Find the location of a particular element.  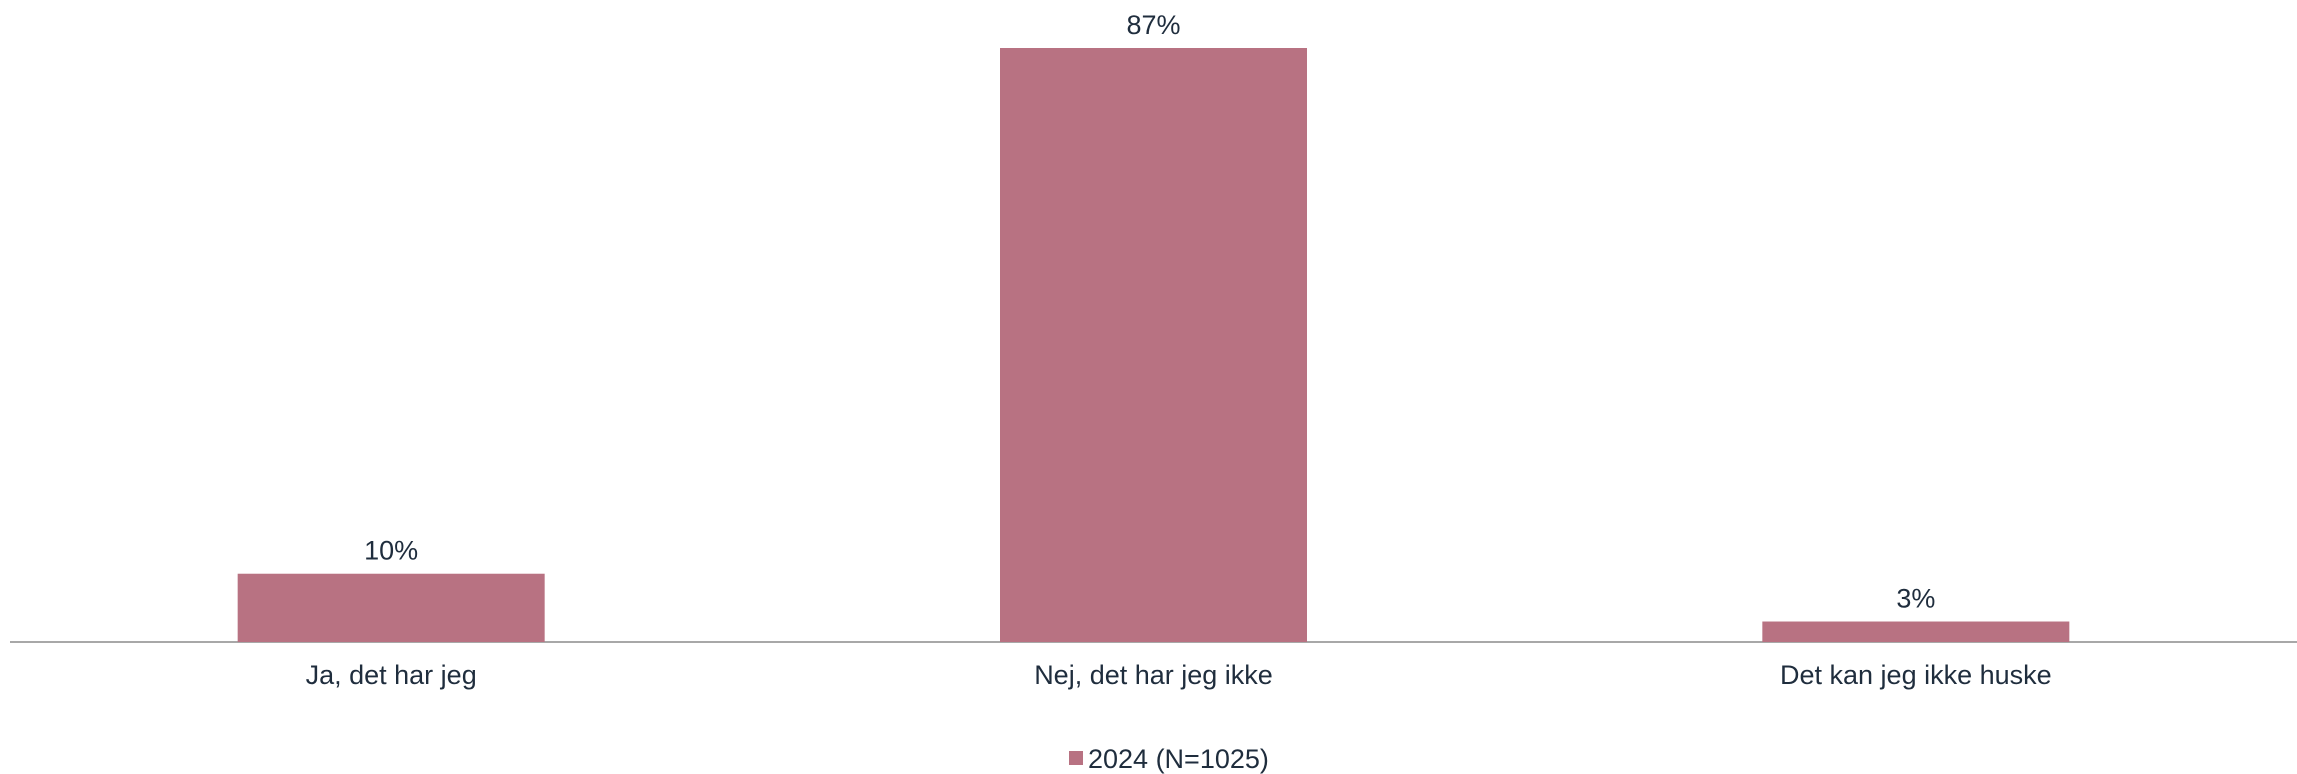

legend-label: 2024 (N=1025) is located at coordinates (1178, 759).